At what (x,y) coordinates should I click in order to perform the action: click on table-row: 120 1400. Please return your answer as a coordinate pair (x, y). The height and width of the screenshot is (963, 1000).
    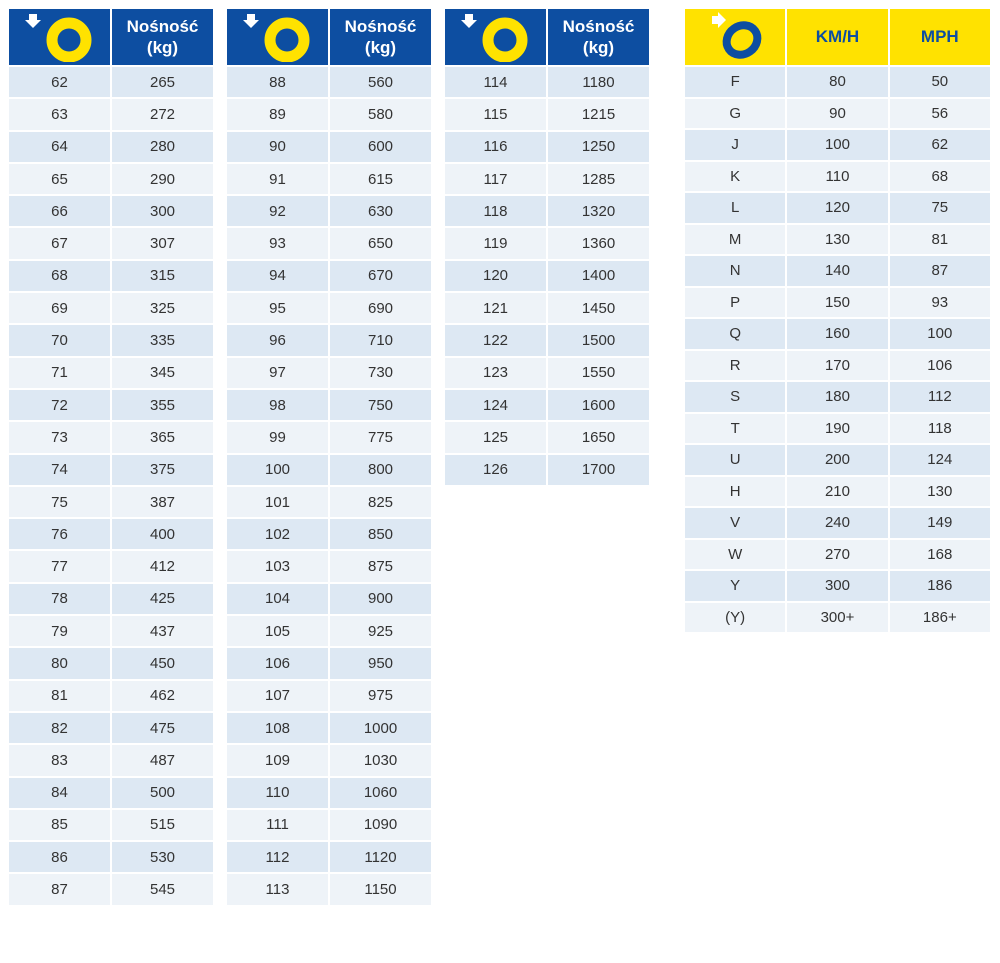
    Looking at the image, I should click on (547, 275).